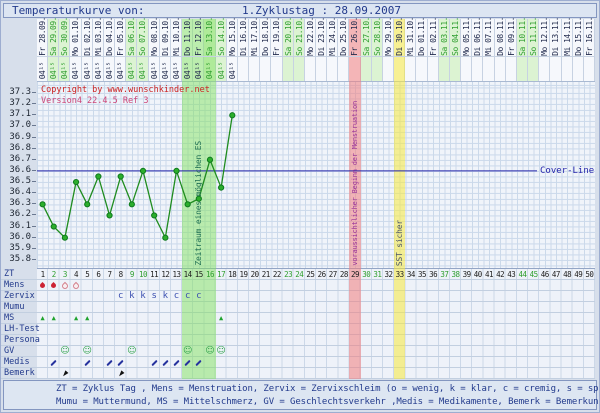  I want to click on y-tick-label: 36.9, so click(20, 136).